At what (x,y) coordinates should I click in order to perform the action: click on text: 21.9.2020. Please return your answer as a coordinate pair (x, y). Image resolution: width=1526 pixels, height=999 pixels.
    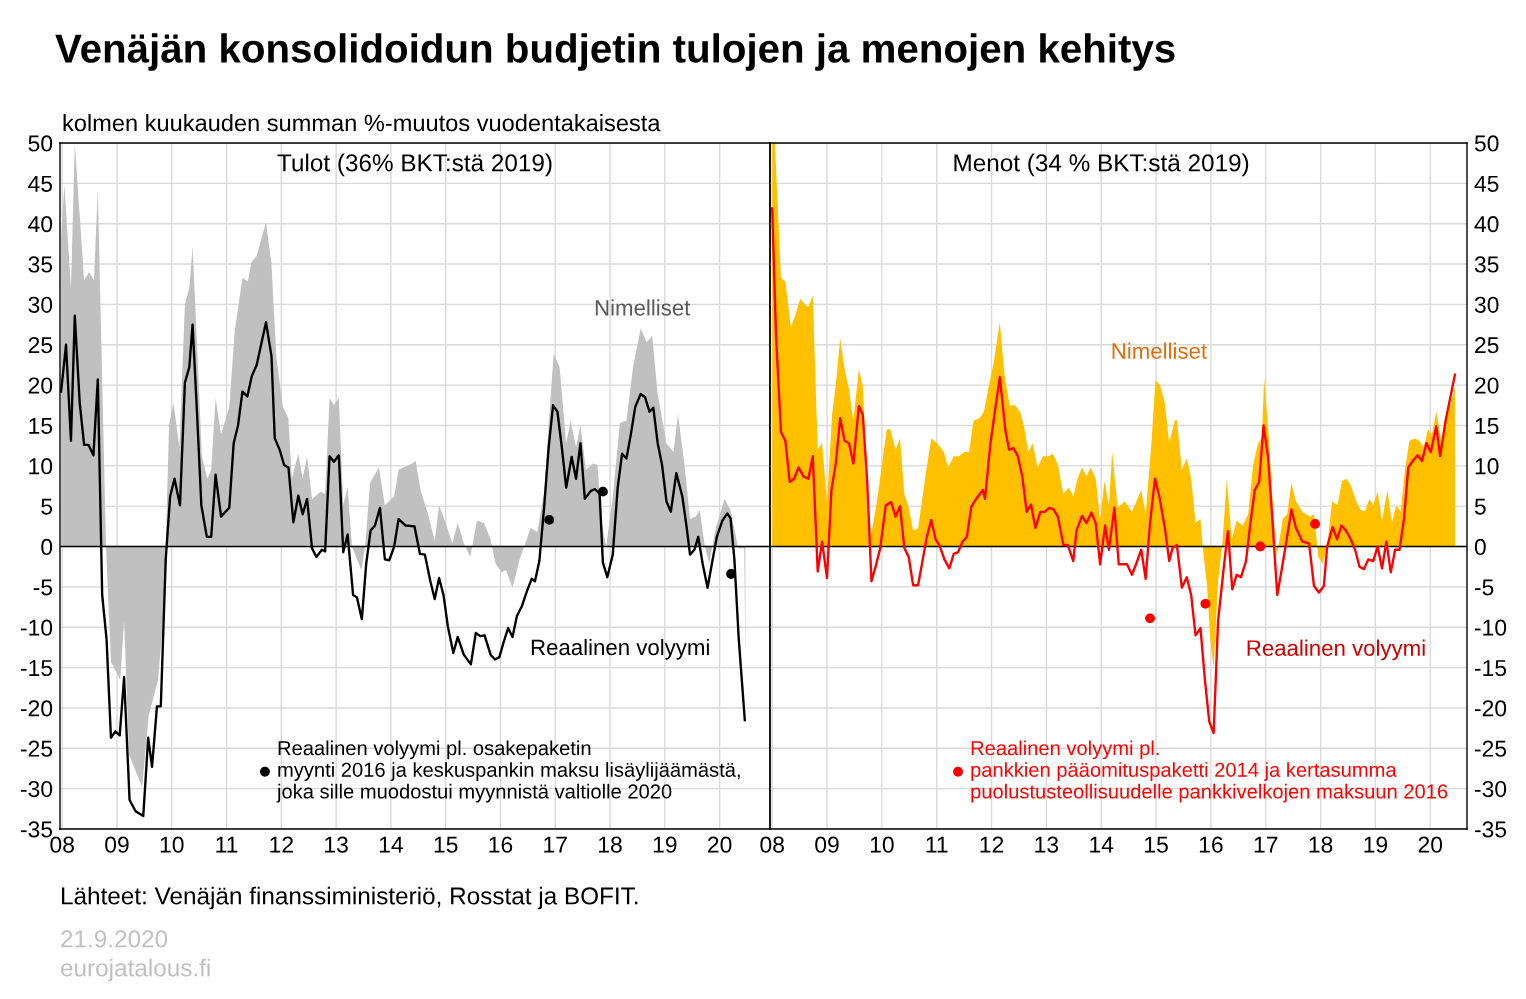
    Looking at the image, I should click on (114, 939).